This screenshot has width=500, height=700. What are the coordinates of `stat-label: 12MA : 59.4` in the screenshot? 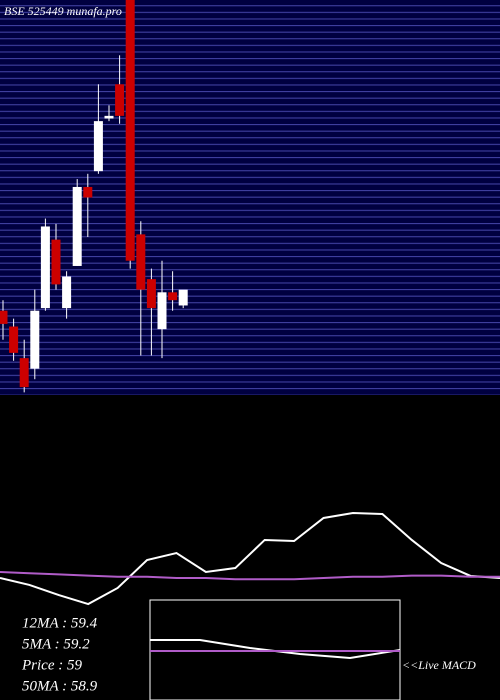 It's located at (60, 623).